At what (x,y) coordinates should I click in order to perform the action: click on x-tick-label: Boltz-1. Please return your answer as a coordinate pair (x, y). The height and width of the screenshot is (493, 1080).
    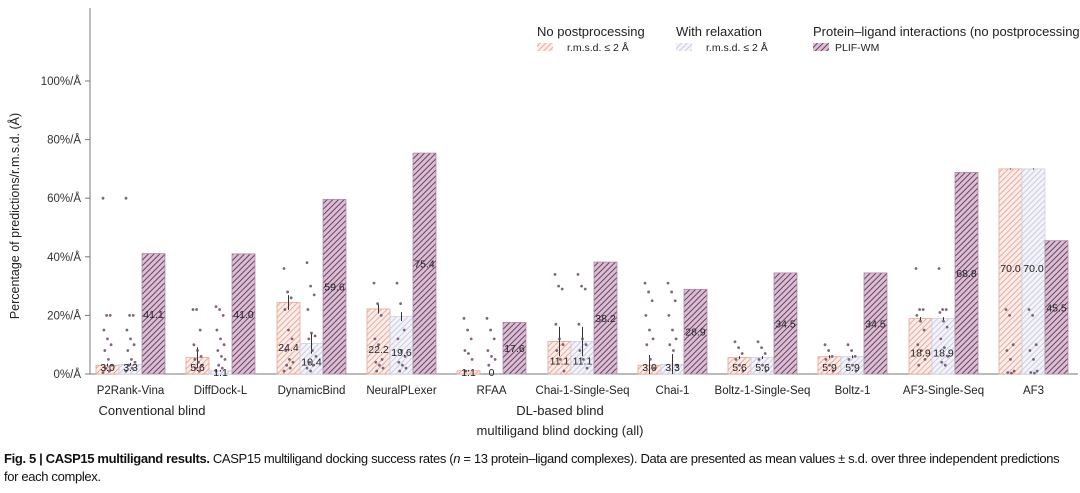
    Looking at the image, I should click on (853, 391).